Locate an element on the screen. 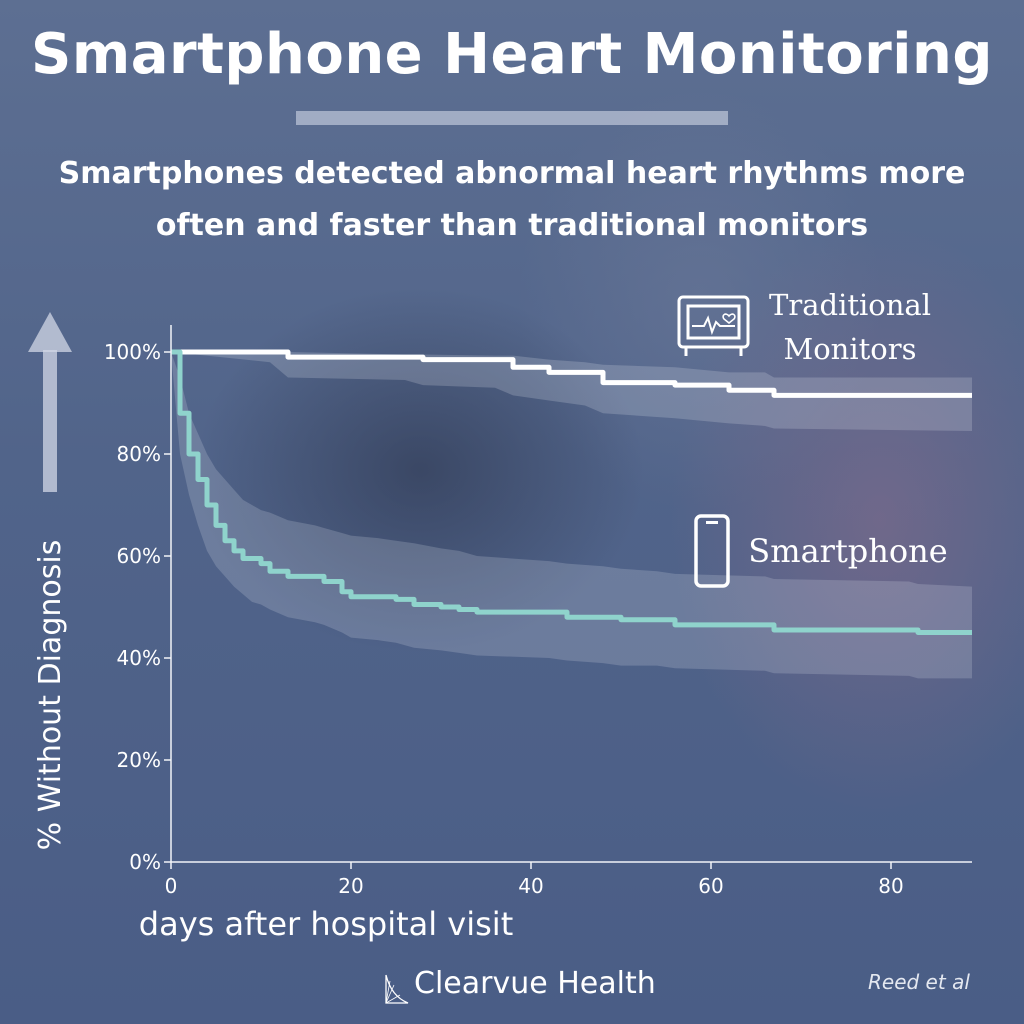 Image resolution: width=1024 pixels, height=1024 pixels. x-axis-label: days after hospital visit is located at coordinates (326, 924).